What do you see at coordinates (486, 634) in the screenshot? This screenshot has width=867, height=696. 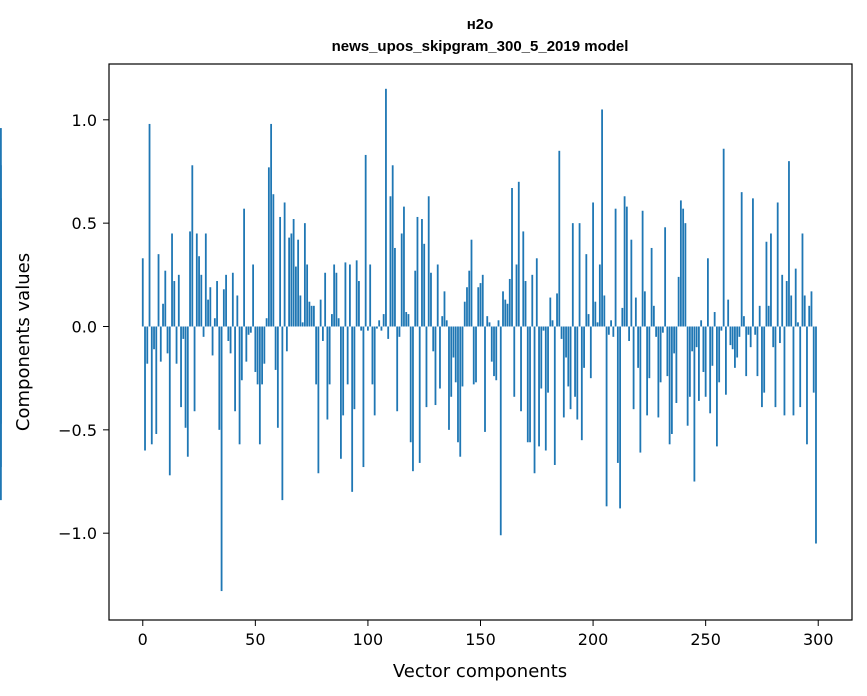 I see `x-axis-ticks: 0 50 100 150 200 250 300` at bounding box center [486, 634].